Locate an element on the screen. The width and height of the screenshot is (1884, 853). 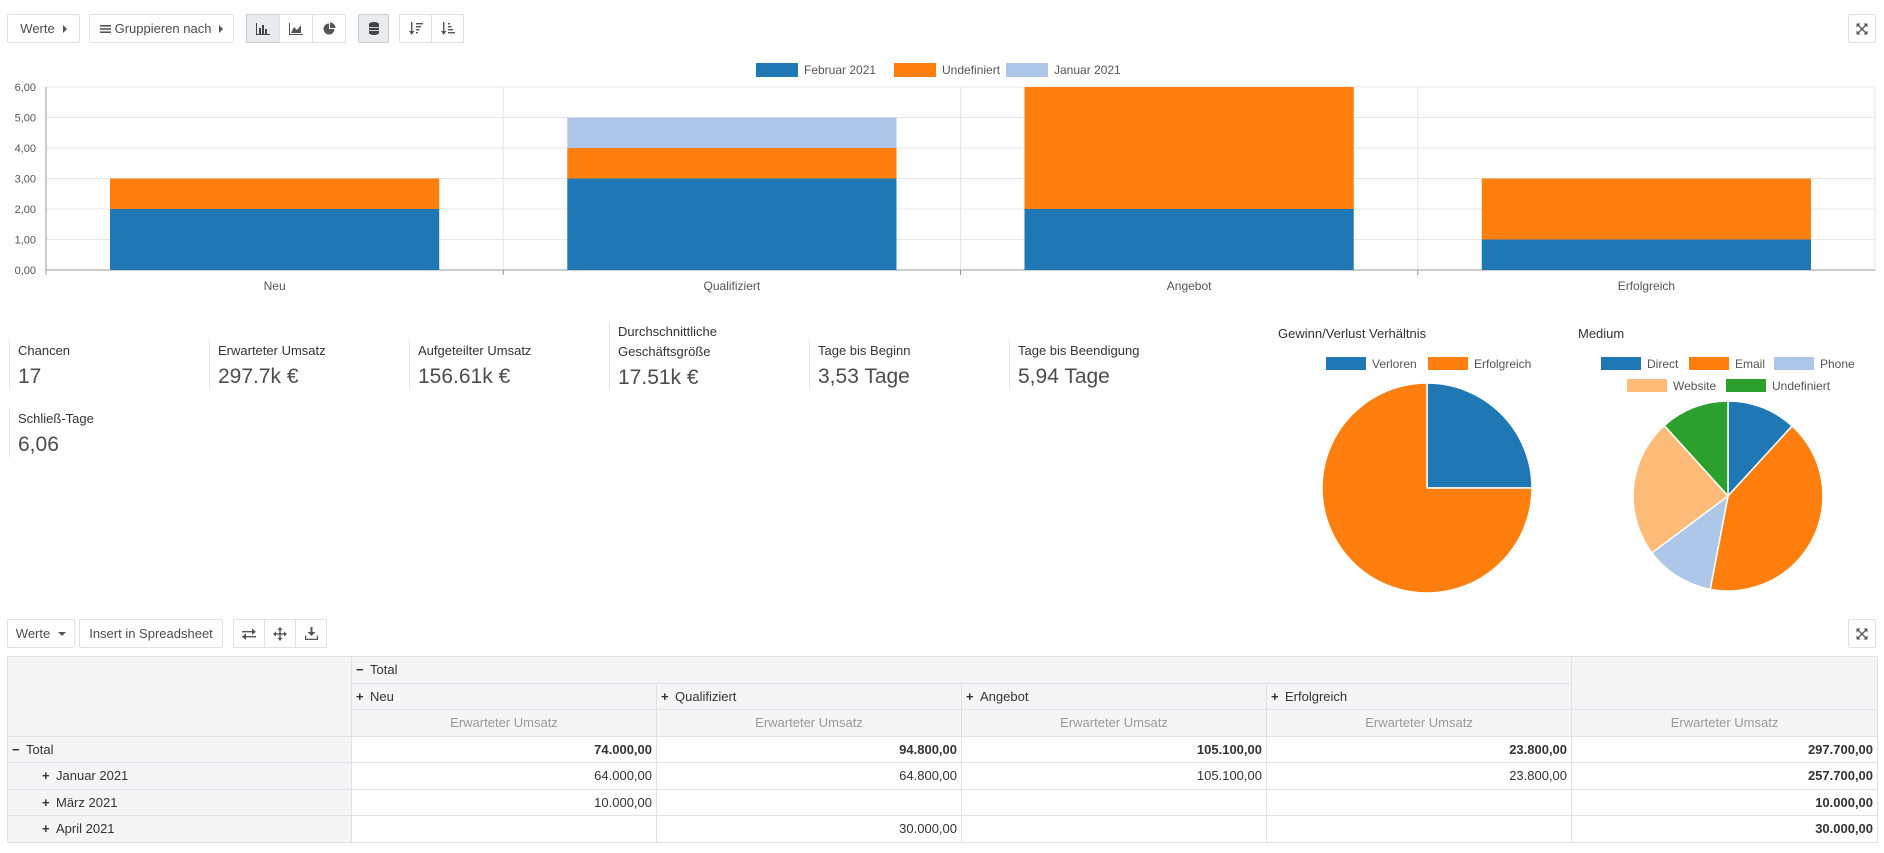
insert-spreadsheet-button: Insert in Spreadsheet is located at coordinates (151, 633).